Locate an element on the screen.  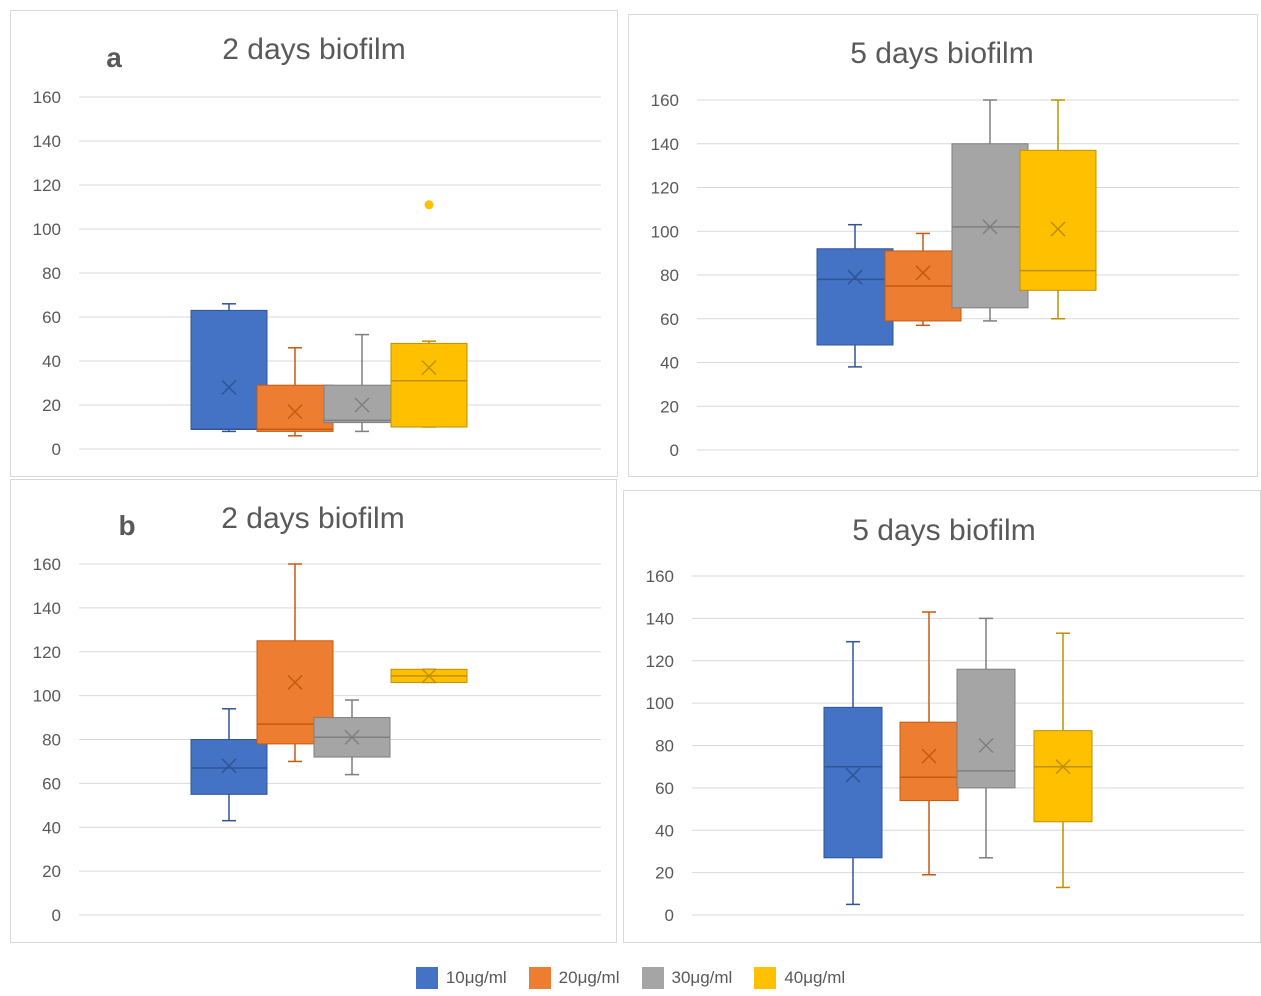
legend-item: 40μg/ml is located at coordinates (799, 978).